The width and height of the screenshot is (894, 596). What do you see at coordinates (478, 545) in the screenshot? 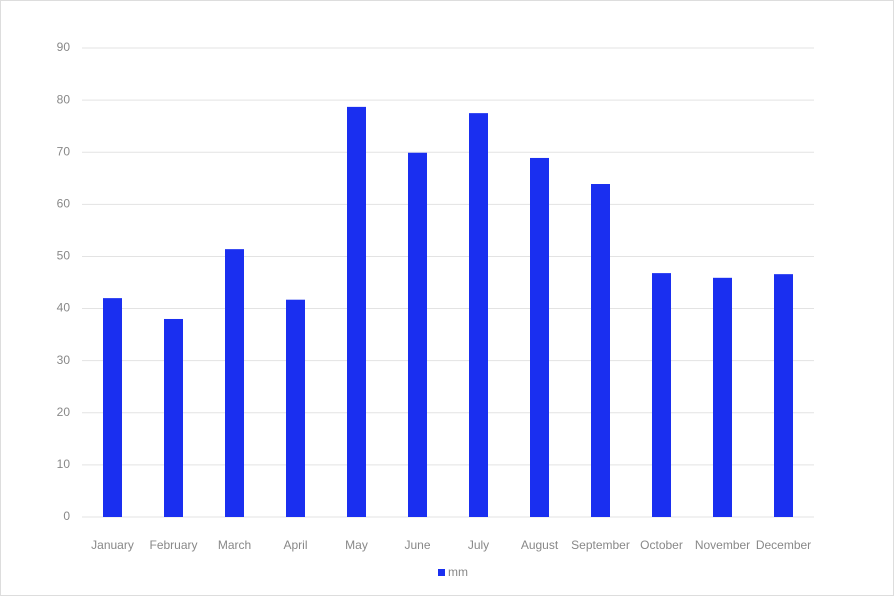
I see `x-tick-label: July` at bounding box center [478, 545].